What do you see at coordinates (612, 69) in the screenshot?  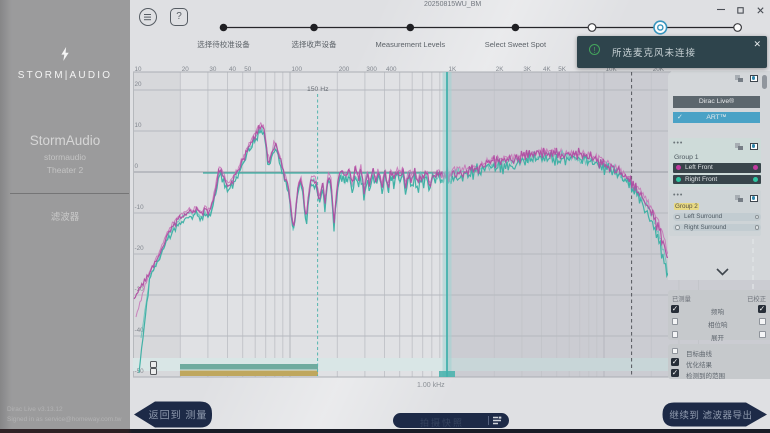 I see `svg-text: 10K` at bounding box center [612, 69].